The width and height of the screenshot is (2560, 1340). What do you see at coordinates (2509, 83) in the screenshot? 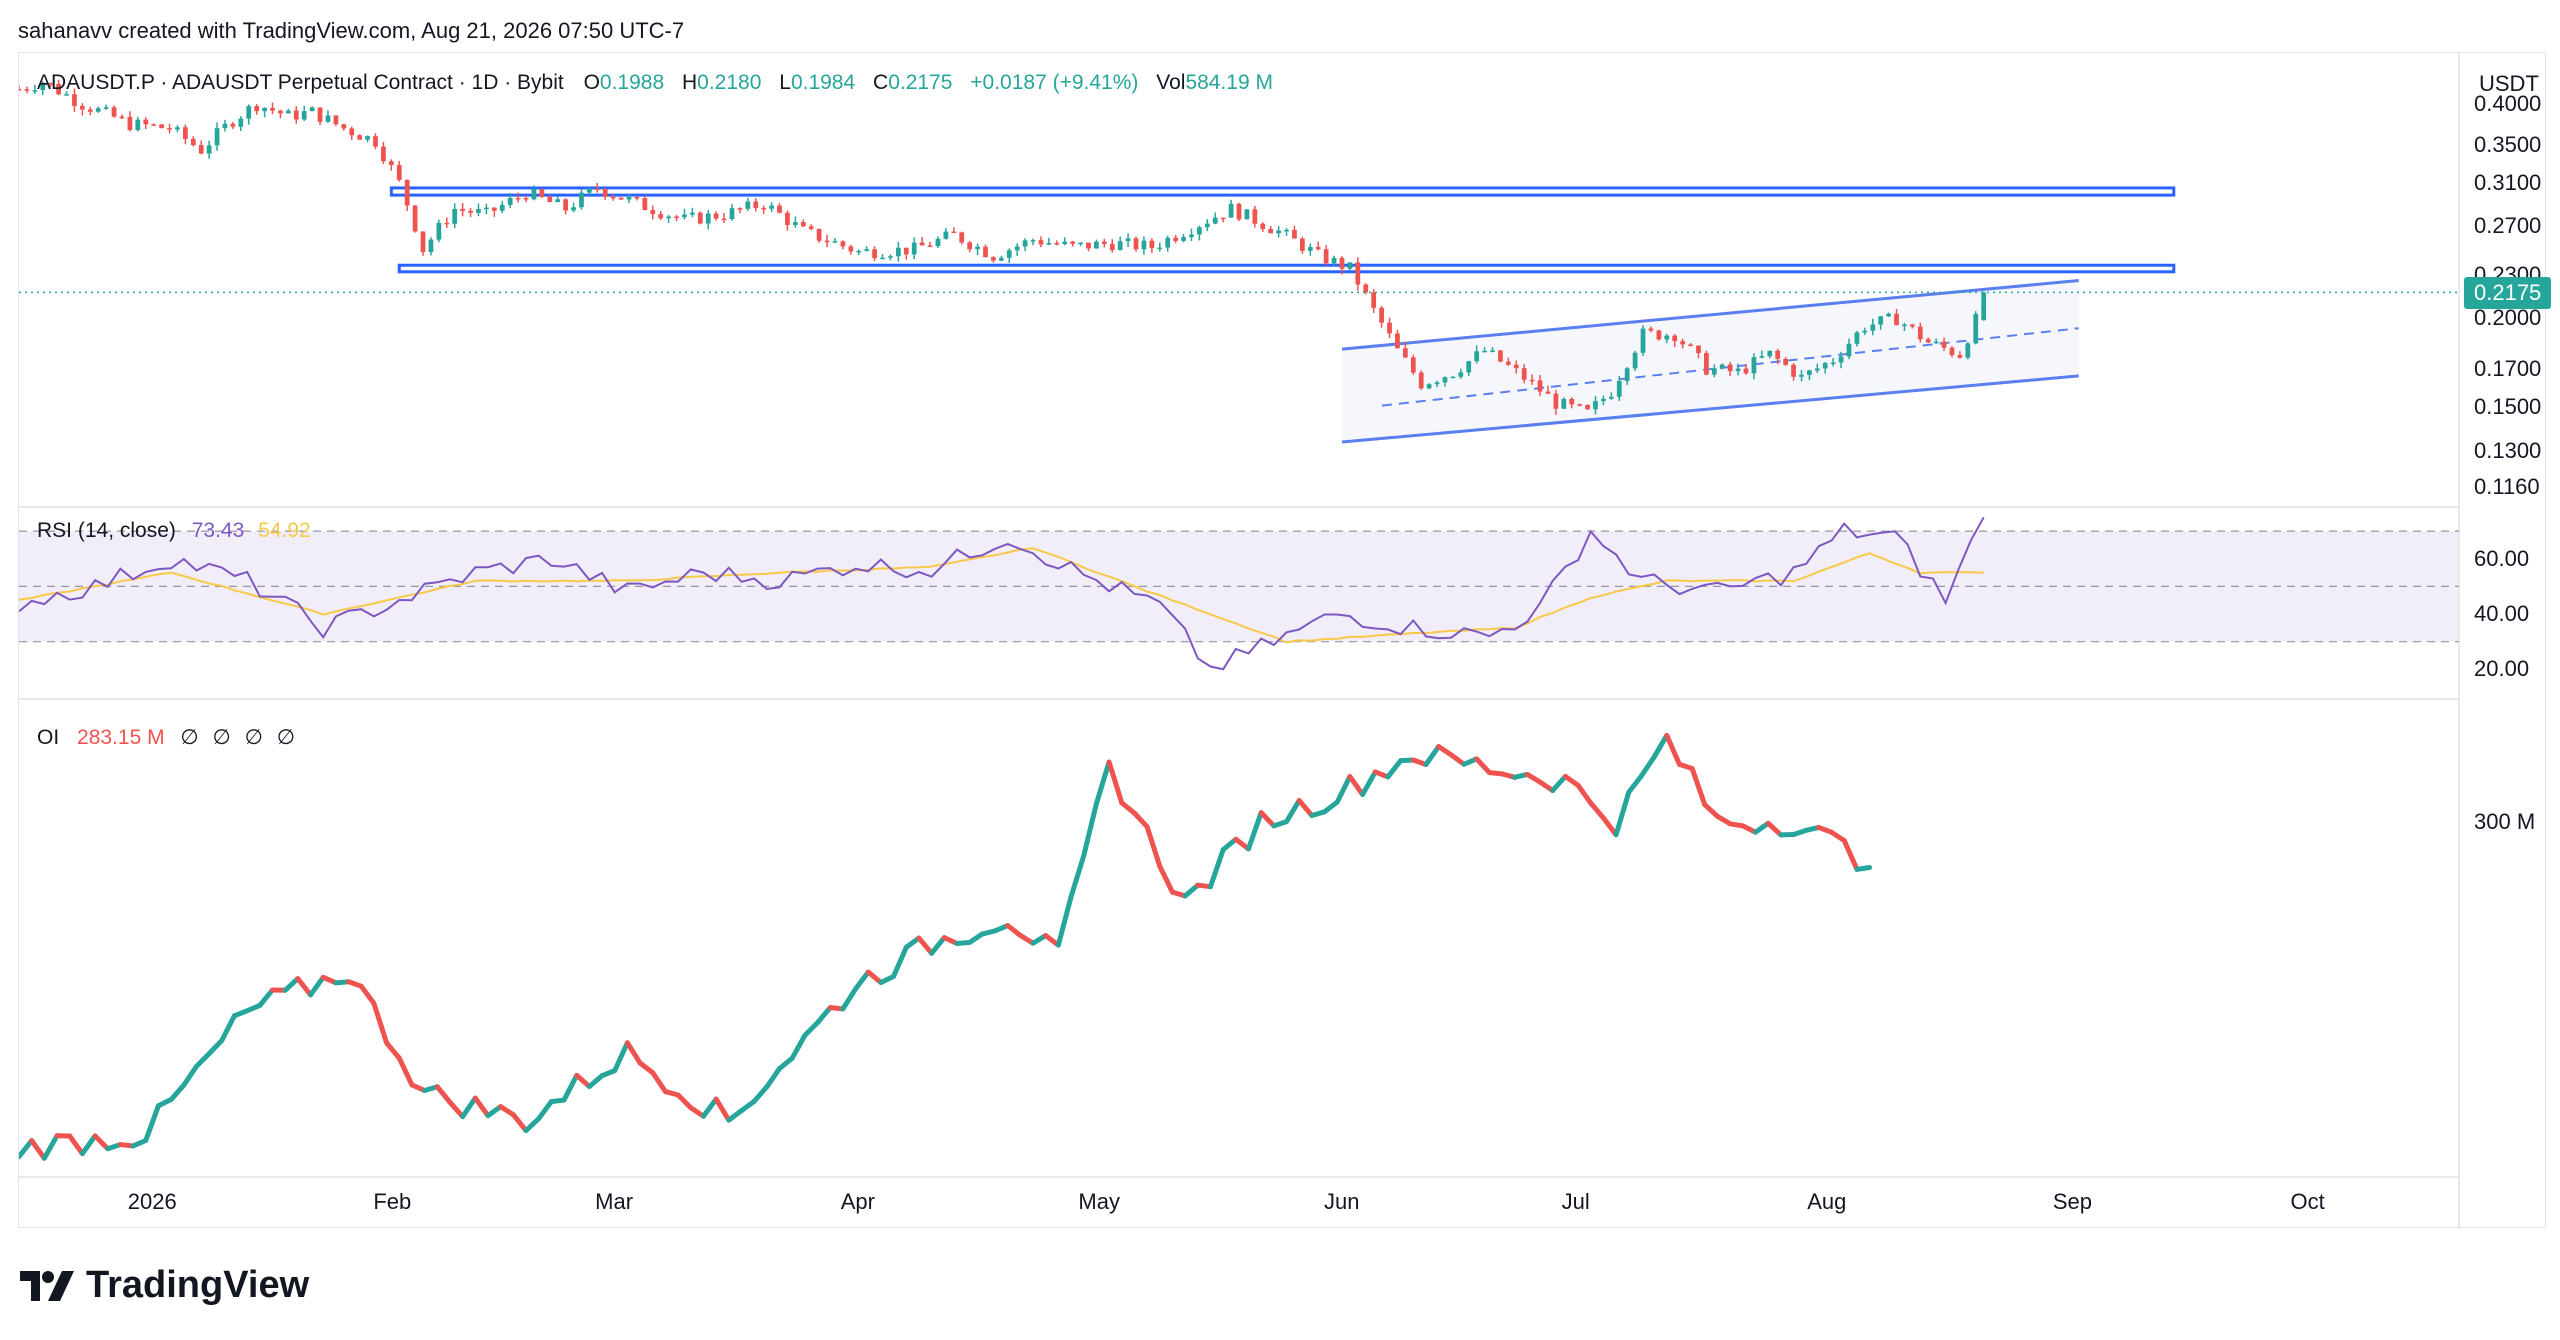
I see `currency-selector: USDT` at bounding box center [2509, 83].